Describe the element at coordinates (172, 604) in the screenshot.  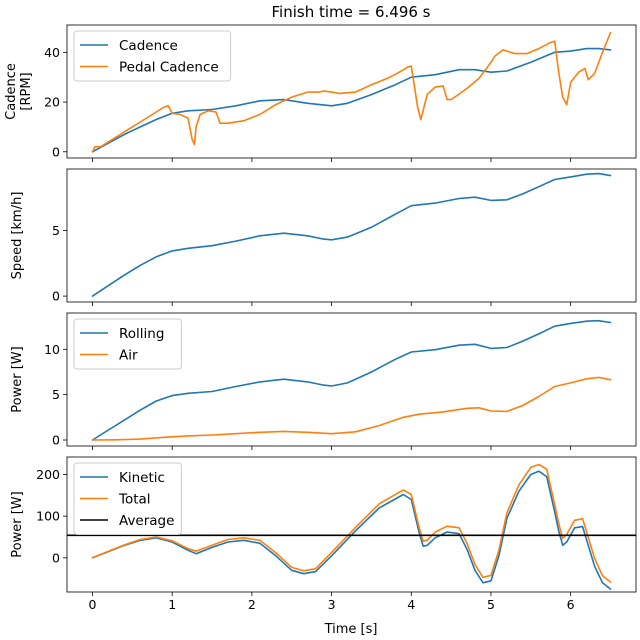
I see `x-tick-label: 1` at that location.